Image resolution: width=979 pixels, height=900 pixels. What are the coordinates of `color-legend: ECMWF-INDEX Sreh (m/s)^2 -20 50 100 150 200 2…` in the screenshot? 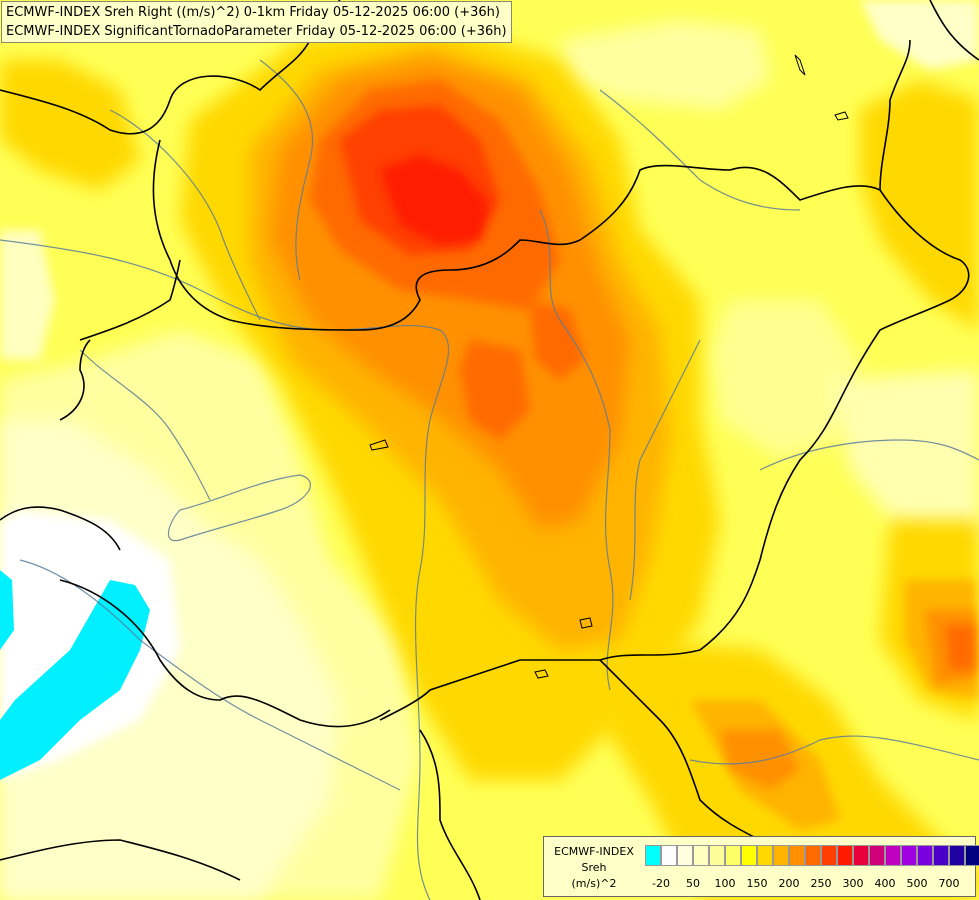 It's located at (761, 866).